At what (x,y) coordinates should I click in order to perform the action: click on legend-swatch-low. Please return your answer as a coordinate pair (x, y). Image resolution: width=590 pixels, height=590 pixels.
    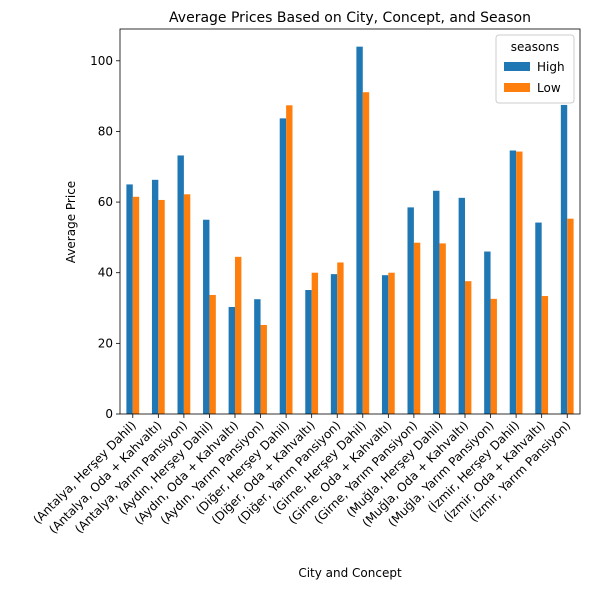
    Looking at the image, I should click on (517, 87).